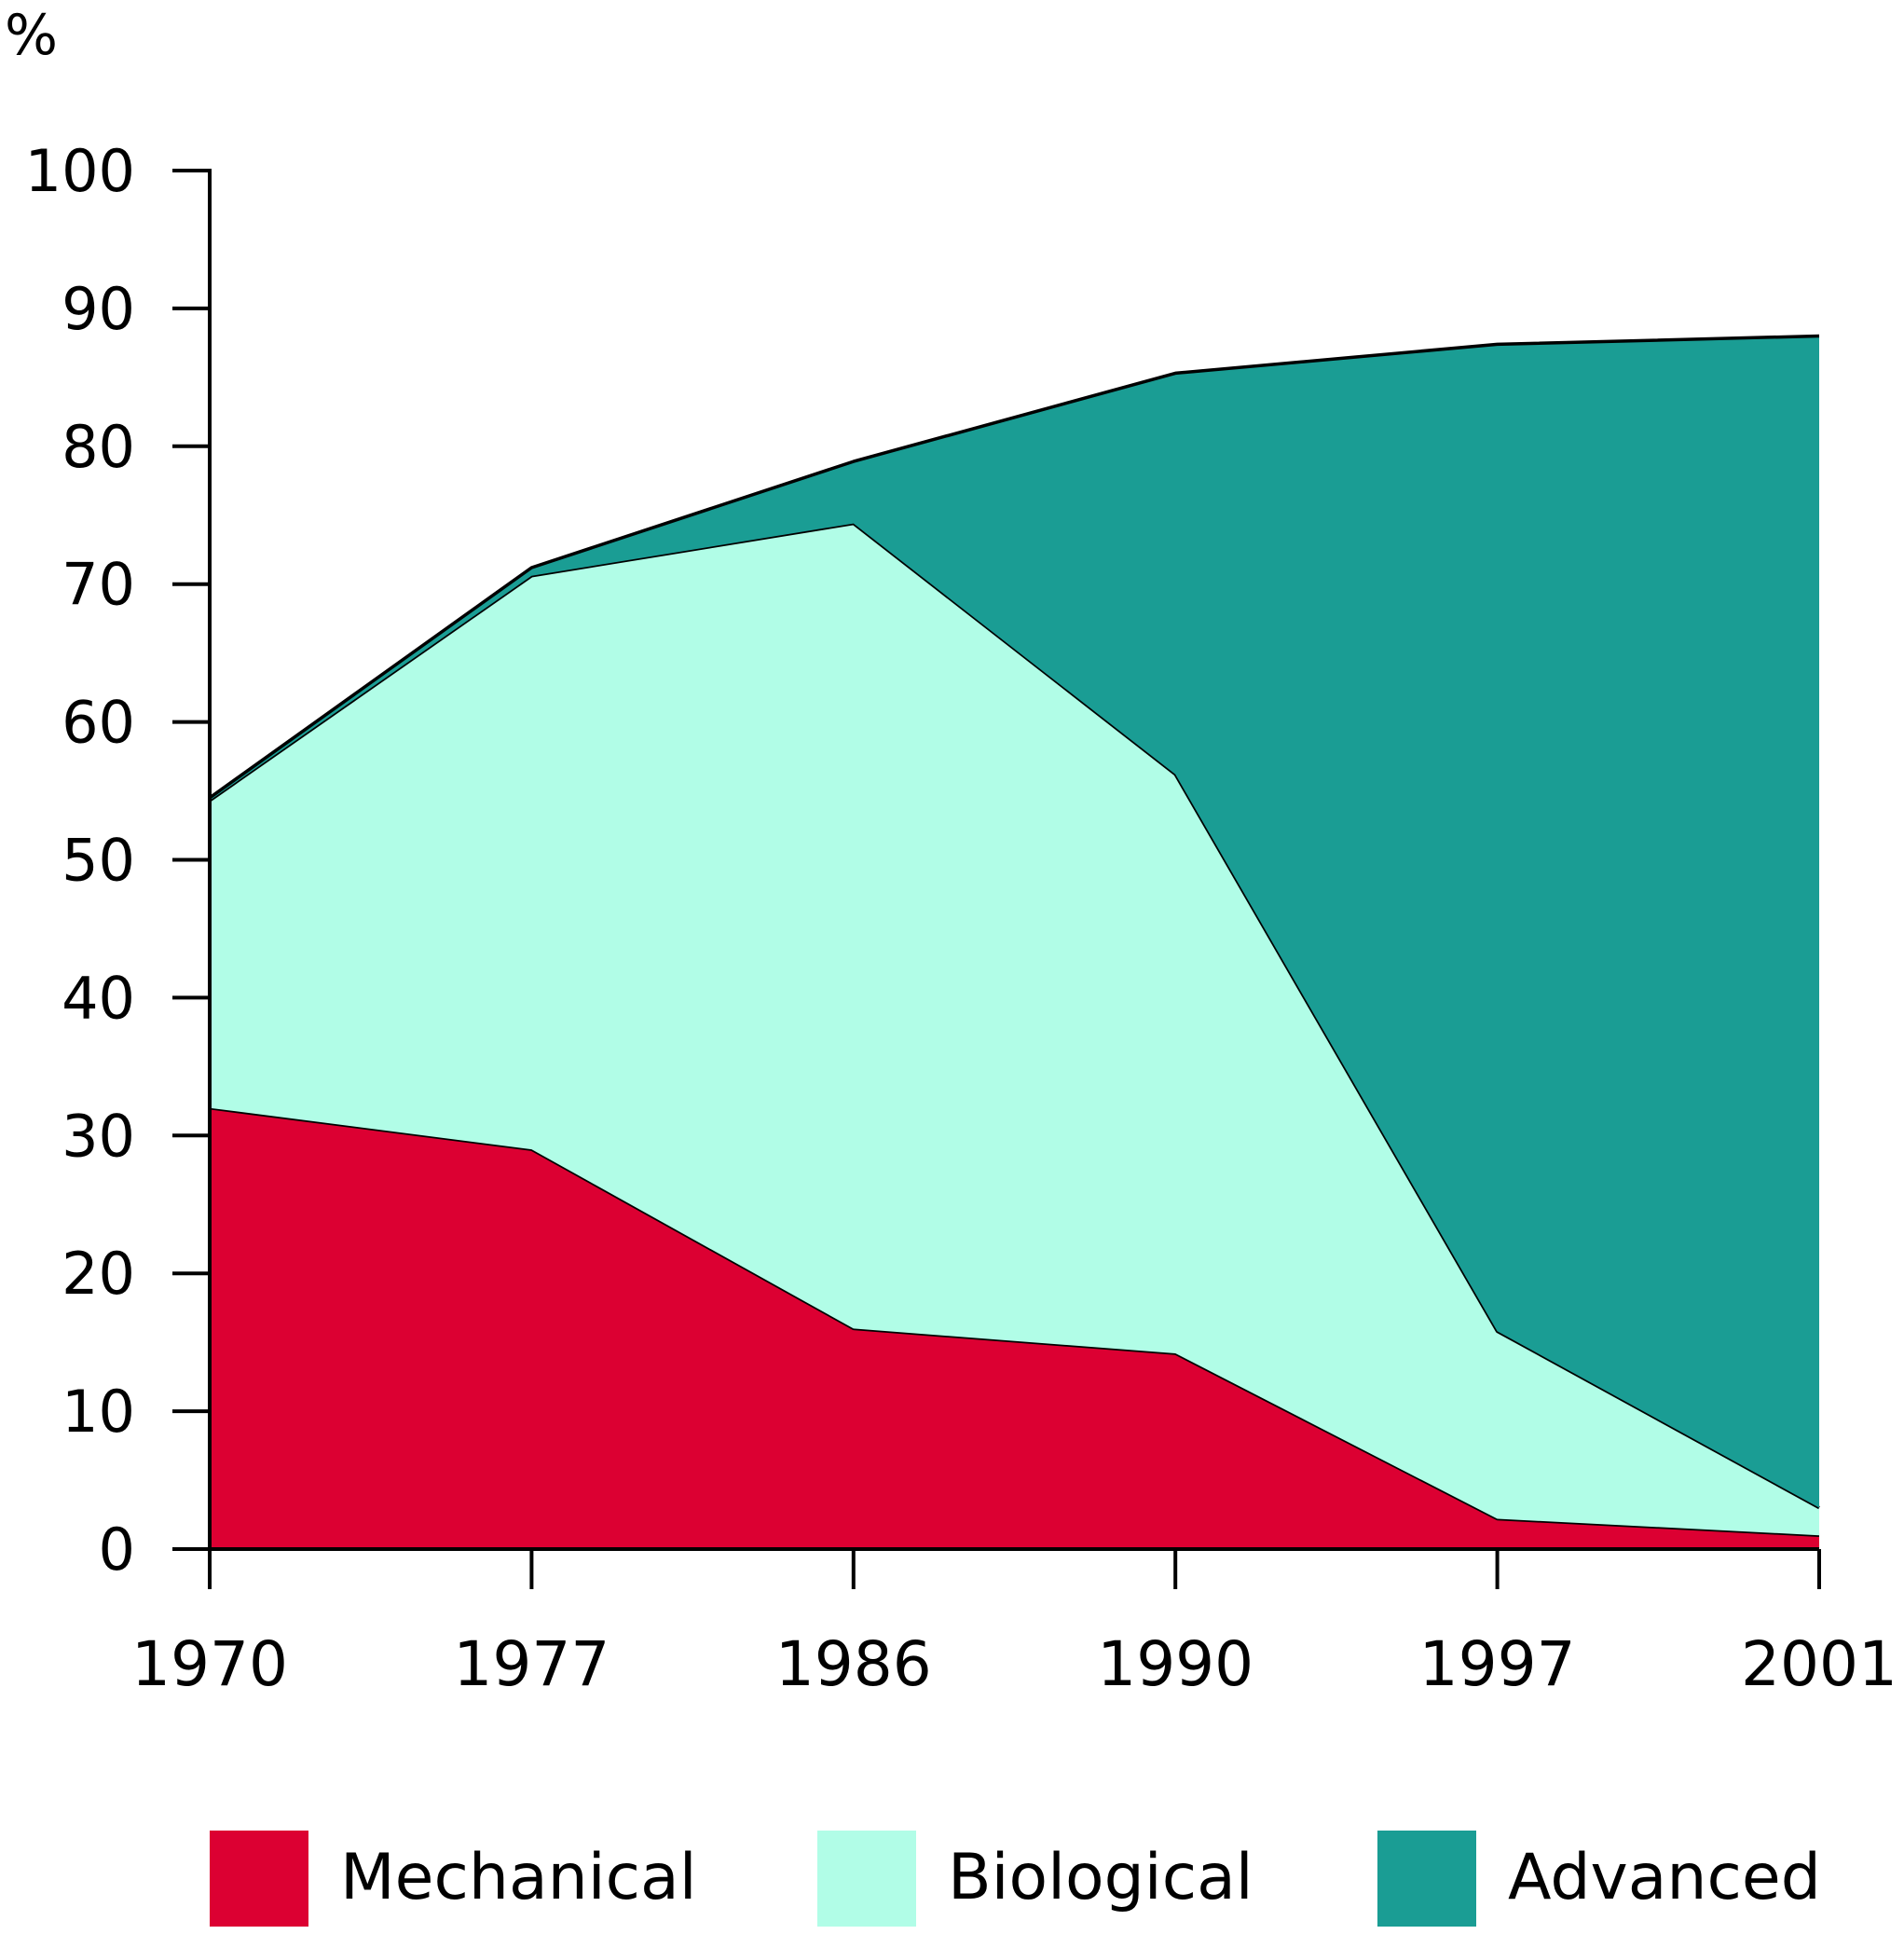  What do you see at coordinates (1664, 1878) in the screenshot?
I see `legend-label-advanced: Advanced` at bounding box center [1664, 1878].